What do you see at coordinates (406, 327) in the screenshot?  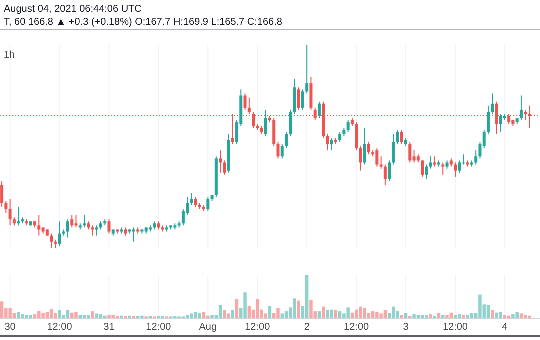 I see `x-tick-label: 3` at bounding box center [406, 327].